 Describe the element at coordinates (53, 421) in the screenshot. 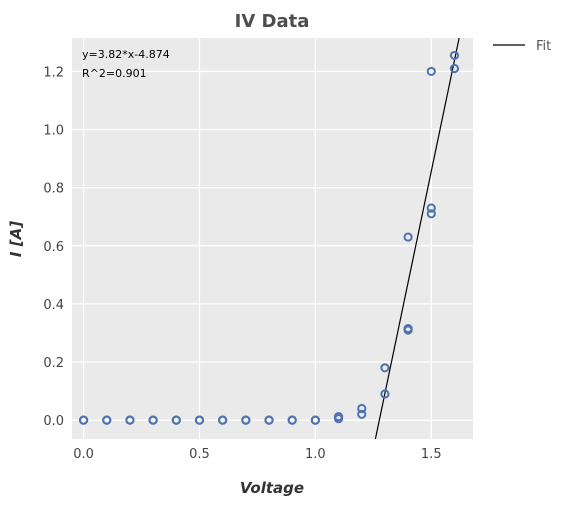

I see `y-tick-label: 0.0` at that location.